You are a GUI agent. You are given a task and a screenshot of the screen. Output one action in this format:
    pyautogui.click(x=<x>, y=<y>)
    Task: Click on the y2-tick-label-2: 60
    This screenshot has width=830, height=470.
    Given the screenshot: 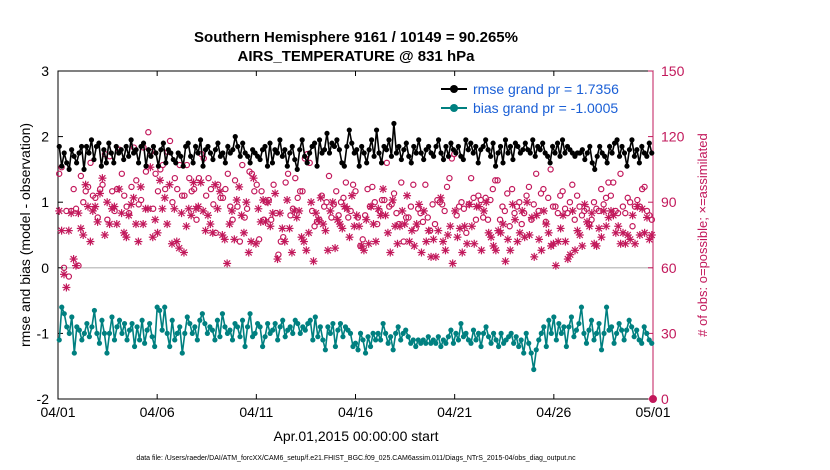 What is the action you would take?
    pyautogui.click(x=669, y=268)
    